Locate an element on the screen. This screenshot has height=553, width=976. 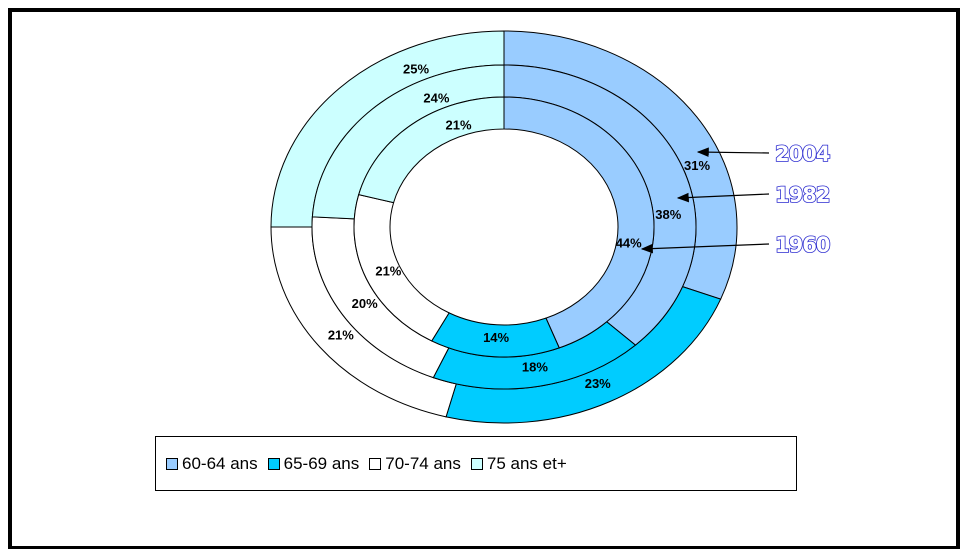
label-1982-slice-1: 18% is located at coordinates (535, 366).